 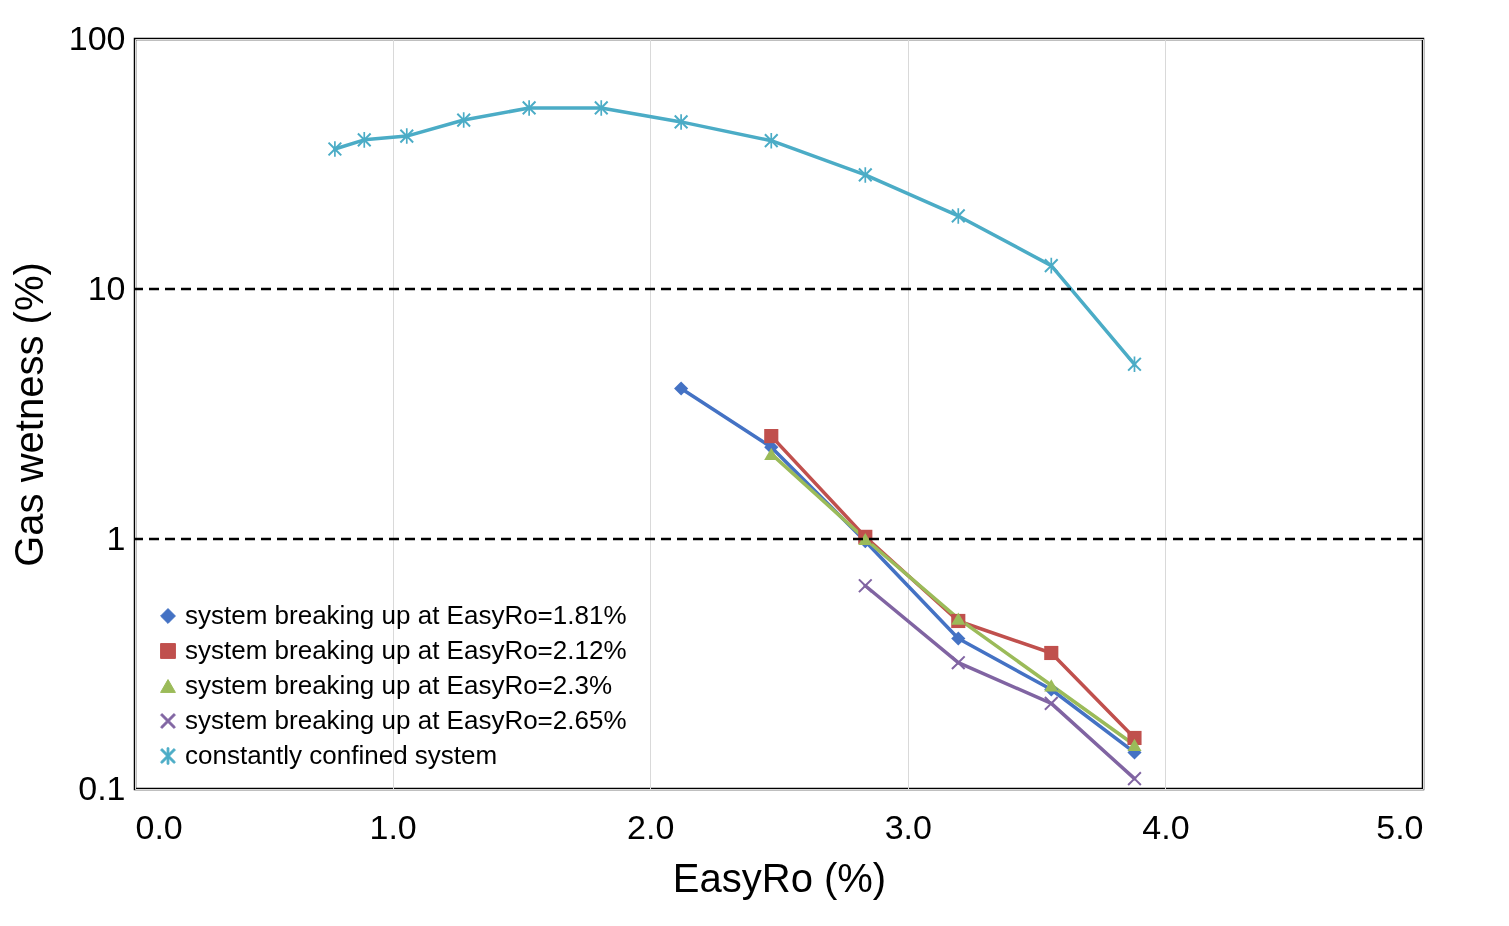 I want to click on x-tick-label: 2.0, so click(x=651, y=826).